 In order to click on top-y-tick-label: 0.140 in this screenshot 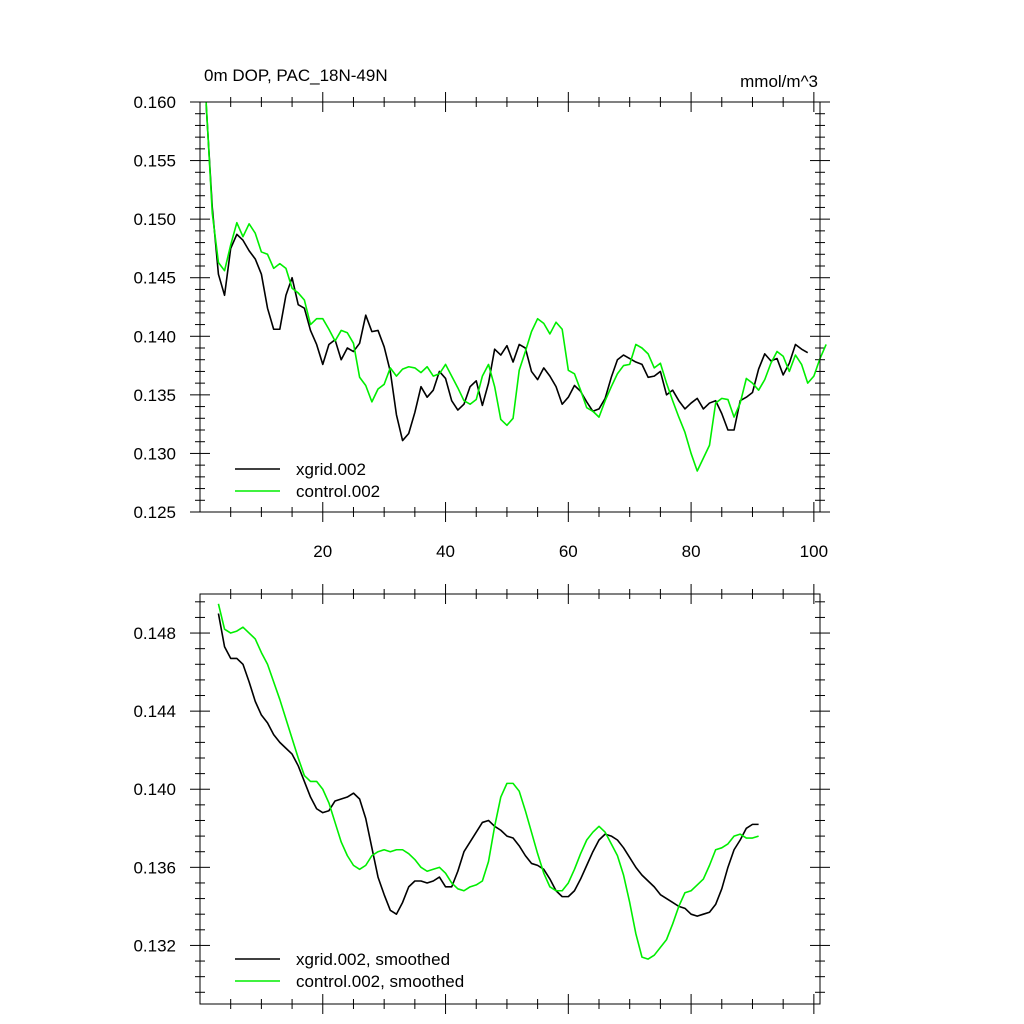, I will do `click(154, 336)`.